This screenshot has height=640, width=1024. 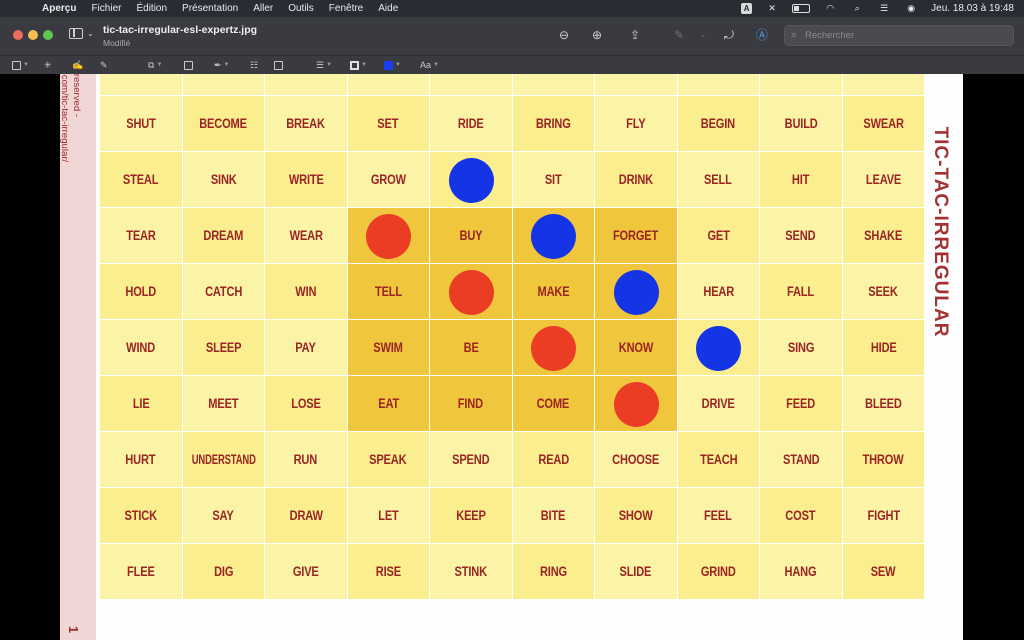 What do you see at coordinates (635, 35) in the screenshot?
I see `share-icon: ⇪` at bounding box center [635, 35].